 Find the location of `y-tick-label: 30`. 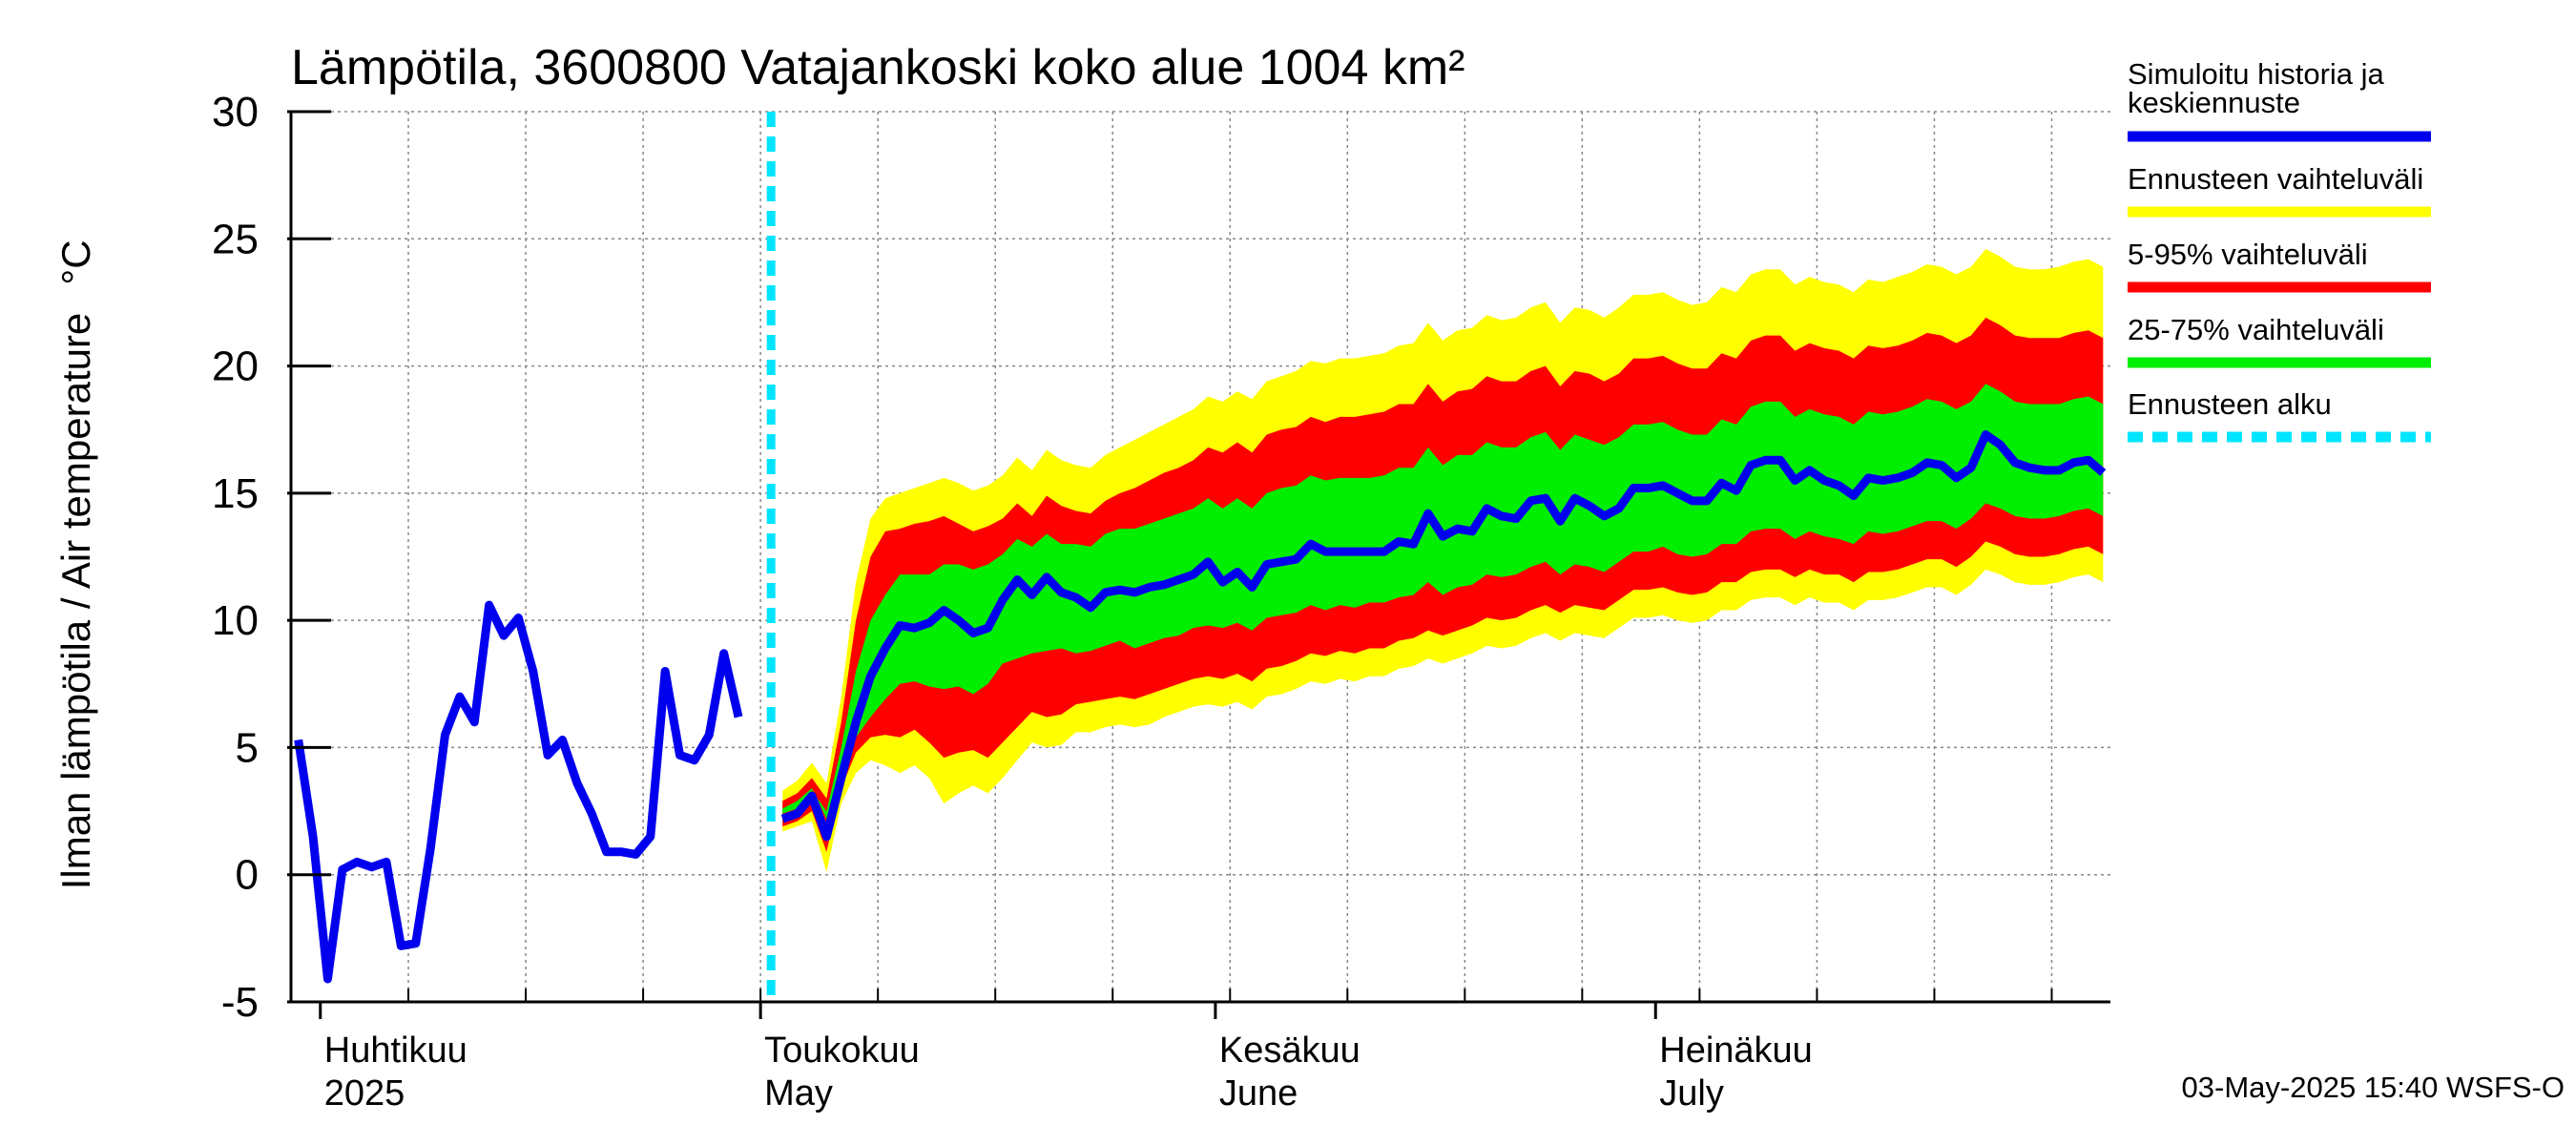

y-tick-label: 30 is located at coordinates (235, 112).